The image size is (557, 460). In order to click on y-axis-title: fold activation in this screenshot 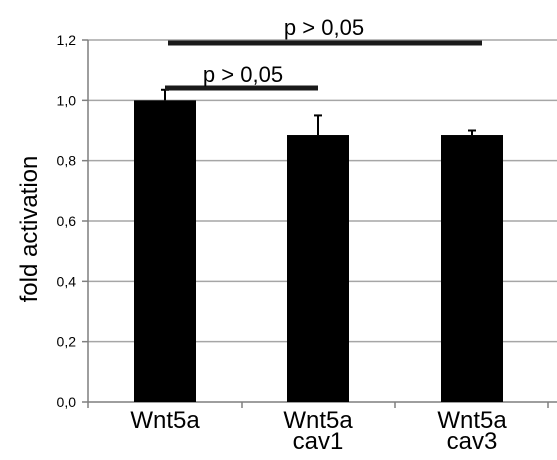, I will do `click(29, 229)`.